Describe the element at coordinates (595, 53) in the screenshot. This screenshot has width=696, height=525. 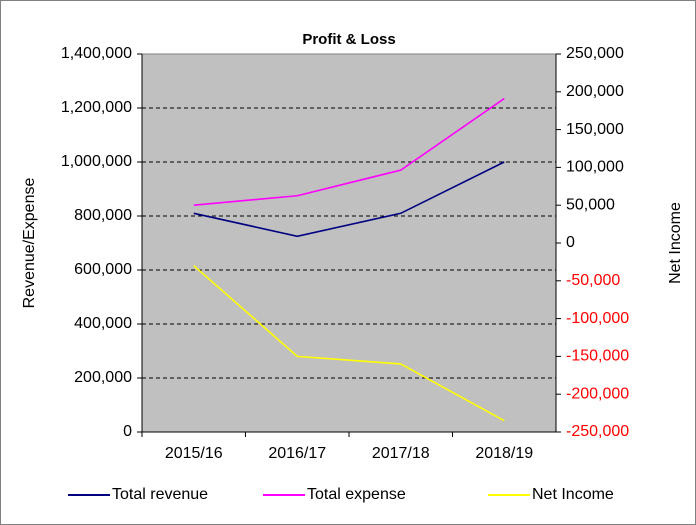
I see `y2-tick-label: 250,000` at that location.